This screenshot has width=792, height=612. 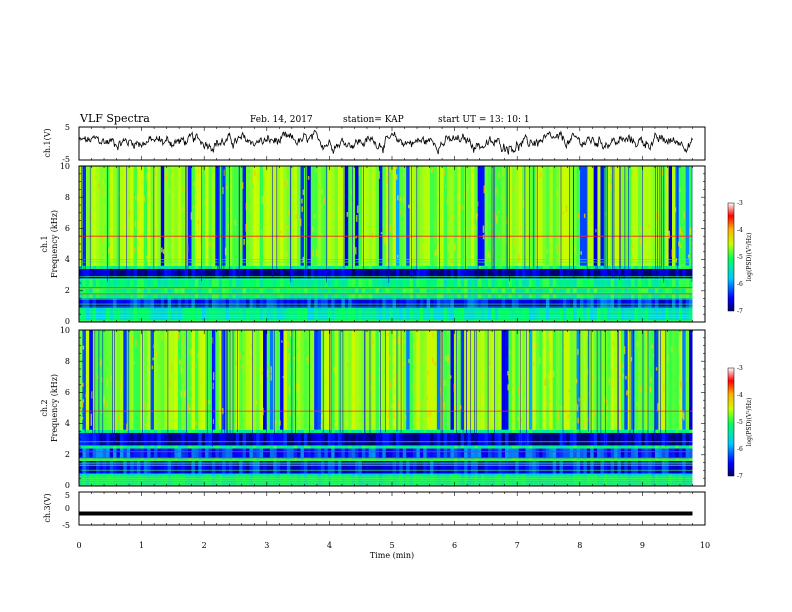 I want to click on ch2-colorbar-tick-m3: -3, so click(x=740, y=368).